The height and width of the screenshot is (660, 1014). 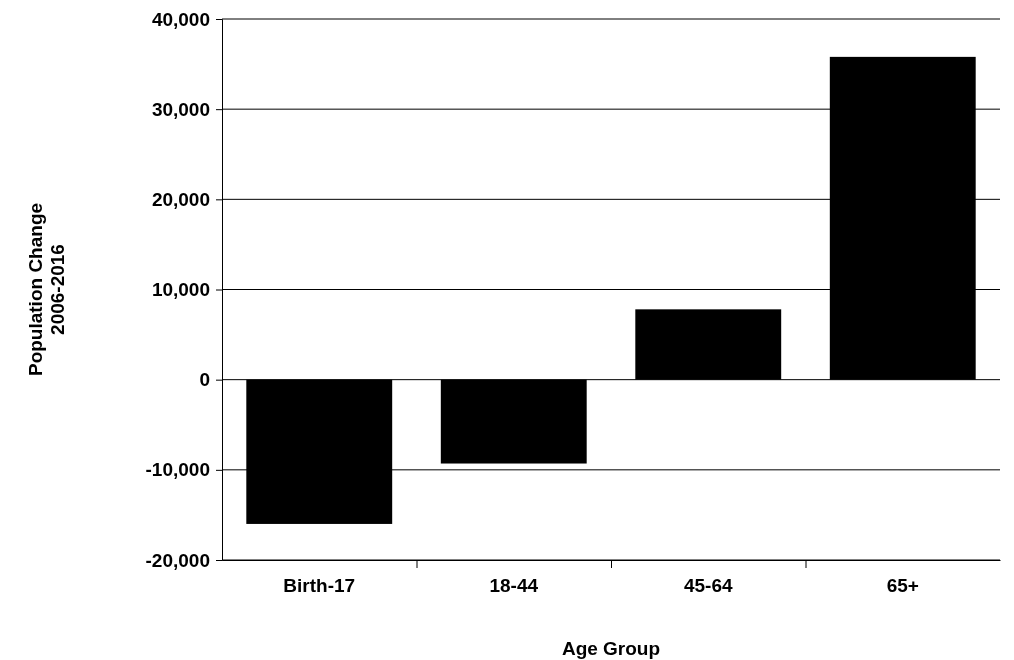 What do you see at coordinates (177, 470) in the screenshot?
I see `y-tick-label: -10,000` at bounding box center [177, 470].